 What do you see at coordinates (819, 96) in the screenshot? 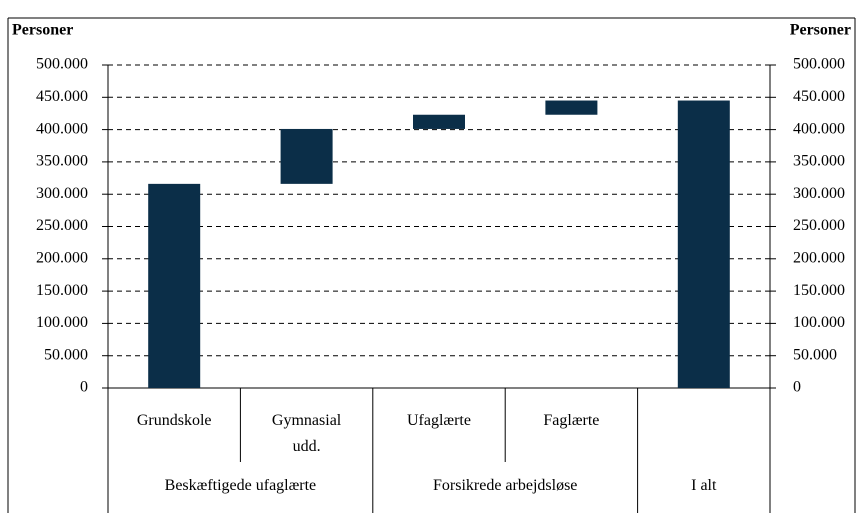
I see `y2-tick-label: 450.000` at bounding box center [819, 96].